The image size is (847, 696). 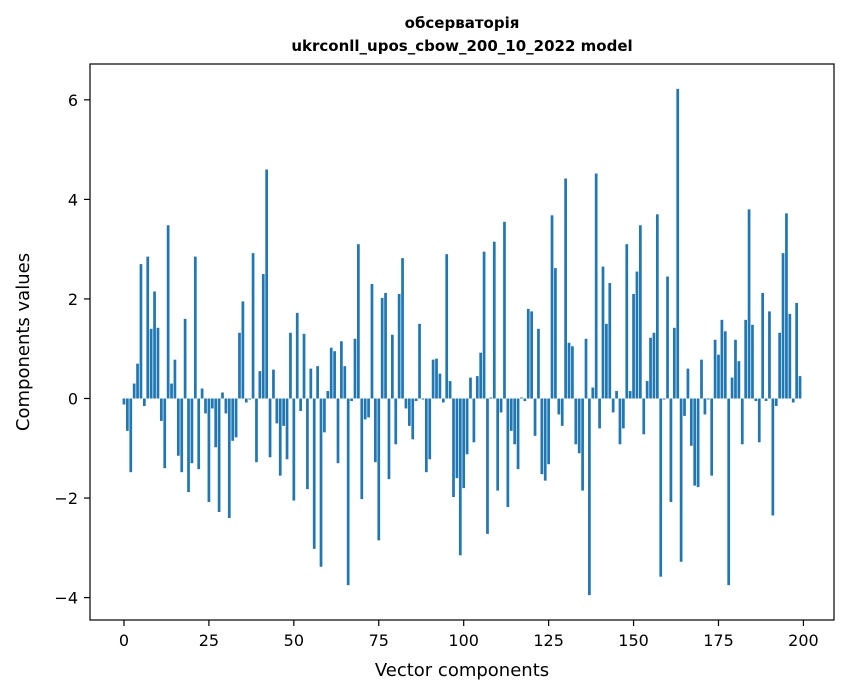 What do you see at coordinates (23, 342) in the screenshot?
I see `y-axis-label: Components values` at bounding box center [23, 342].